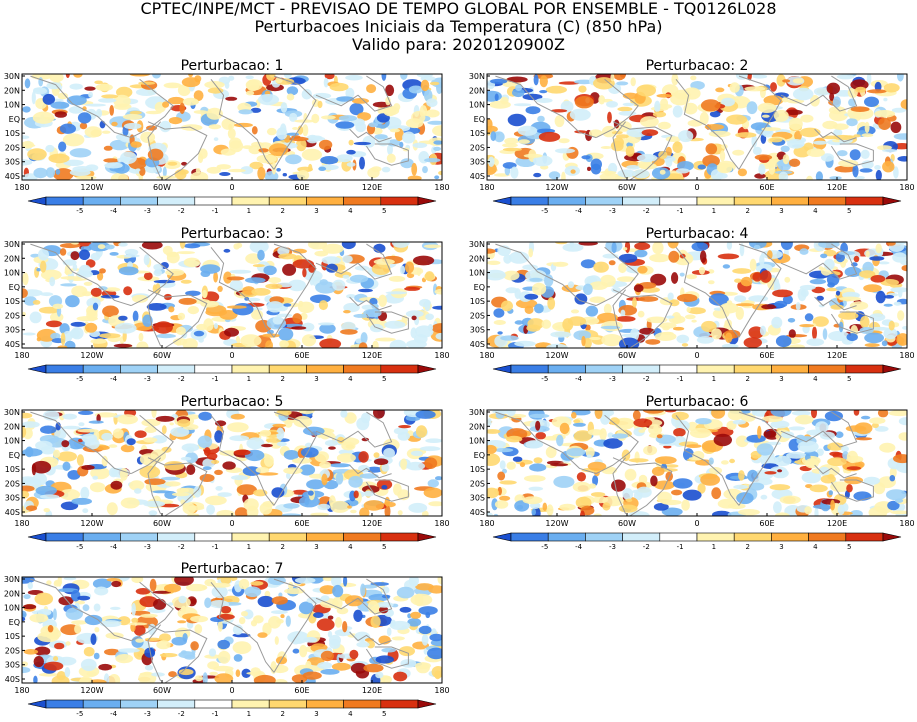  Describe the element at coordinates (766, 187) in the screenshot. I see `lon-label: 60E` at that location.